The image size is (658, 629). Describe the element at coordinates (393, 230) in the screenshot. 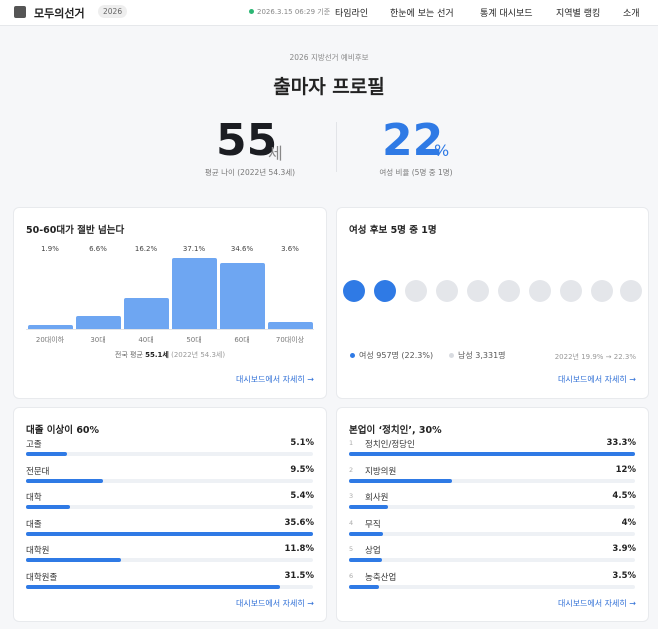

I see `card-title: 여성 후보 5명 중 1명` at that location.